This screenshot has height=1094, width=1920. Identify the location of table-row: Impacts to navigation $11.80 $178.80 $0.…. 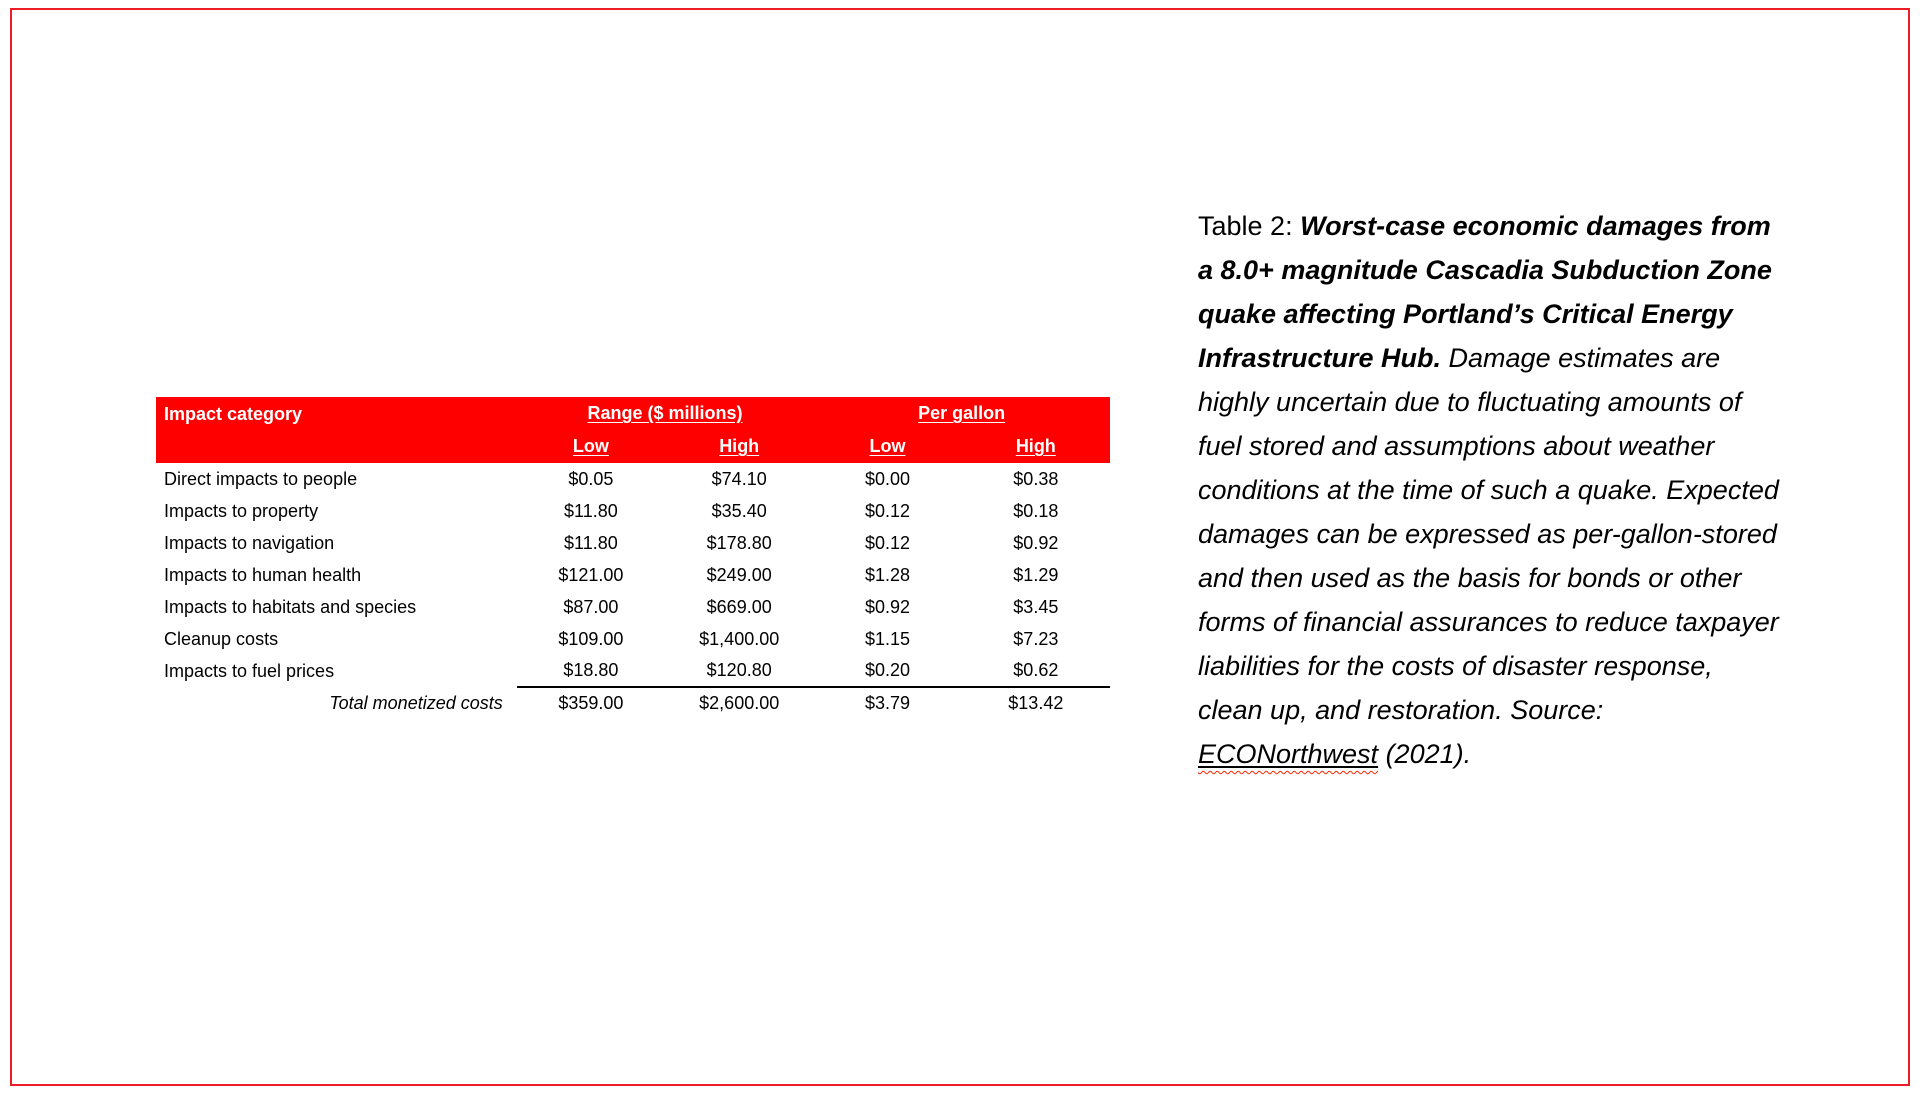
(633, 543).